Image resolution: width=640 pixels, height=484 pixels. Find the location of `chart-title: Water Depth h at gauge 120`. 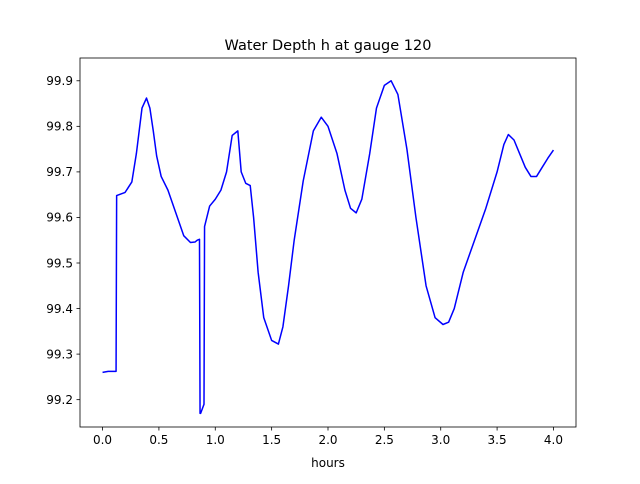

chart-title: Water Depth h at gauge 120 is located at coordinates (328, 46).